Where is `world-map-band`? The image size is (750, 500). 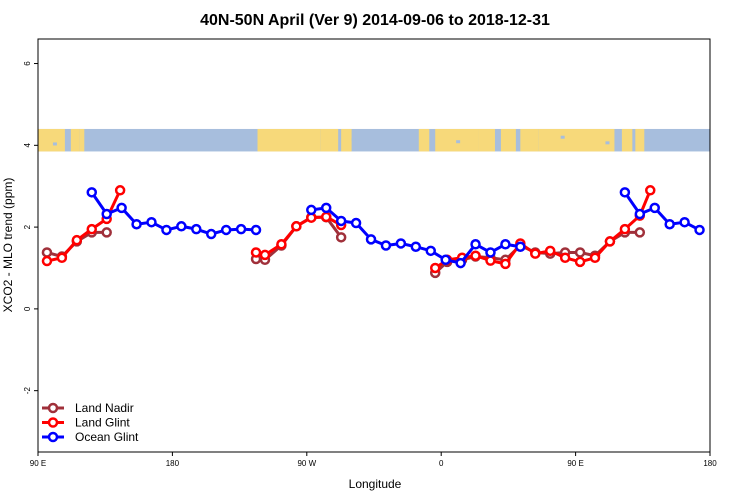 world-map-band is located at coordinates (374, 140).